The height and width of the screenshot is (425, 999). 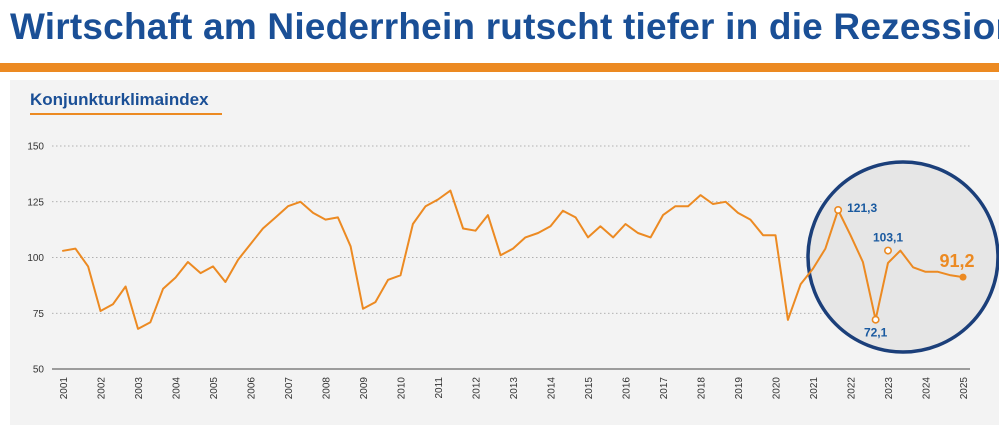 I want to click on x-tick-label: 2010, so click(x=402, y=388).